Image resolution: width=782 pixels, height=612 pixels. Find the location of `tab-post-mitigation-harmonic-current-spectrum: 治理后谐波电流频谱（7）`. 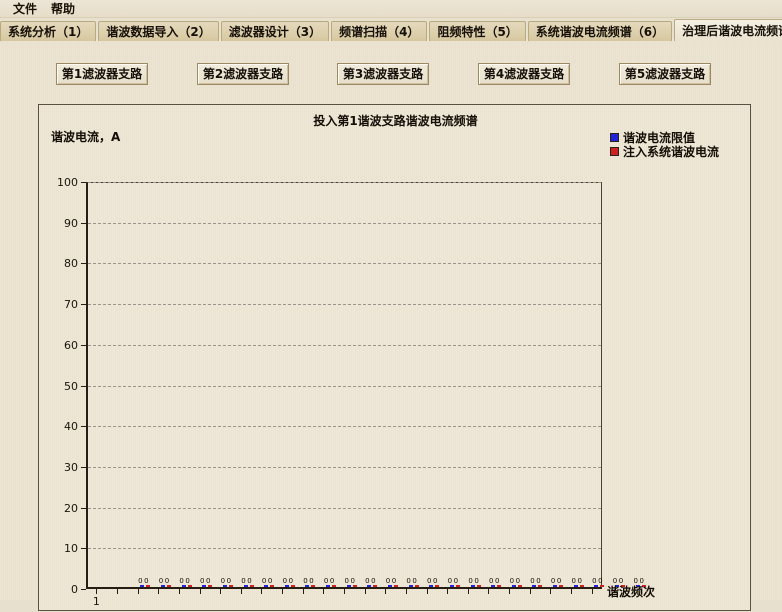

tab-post-mitigation-harmonic-current-spectrum: 治理后谐波电流频谱（7） is located at coordinates (728, 30).